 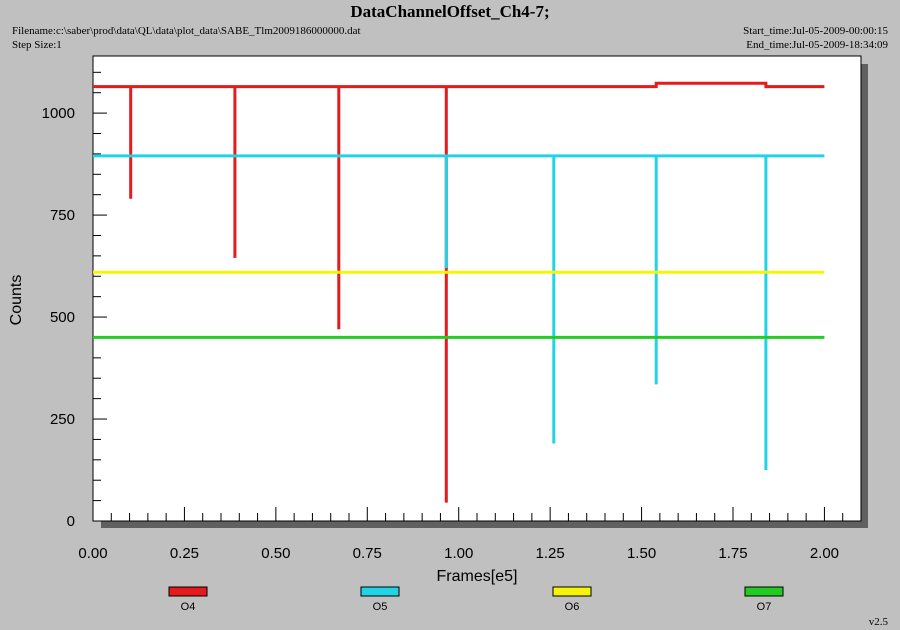 What do you see at coordinates (550, 553) in the screenshot?
I see `x-tick-label: 1.25` at bounding box center [550, 553].